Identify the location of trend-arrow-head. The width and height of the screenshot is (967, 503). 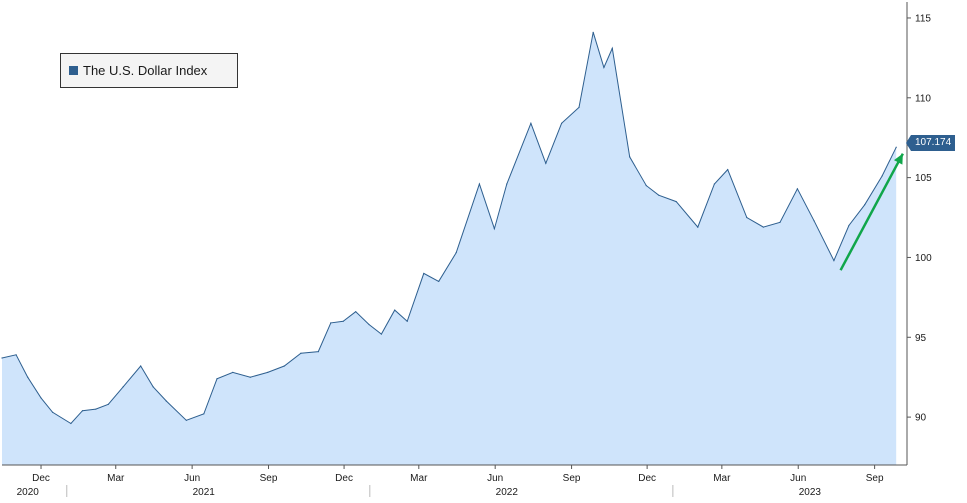
(898, 159).